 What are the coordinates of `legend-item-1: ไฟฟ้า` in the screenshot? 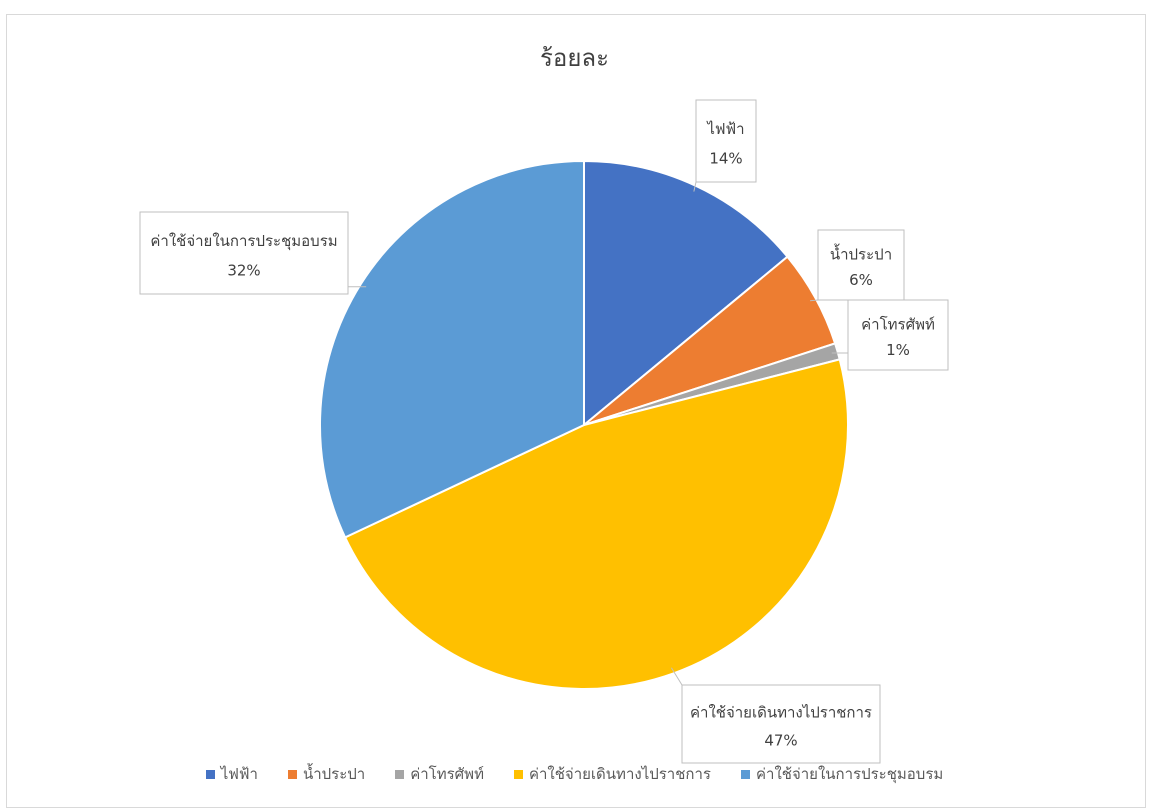 It's located at (231, 774).